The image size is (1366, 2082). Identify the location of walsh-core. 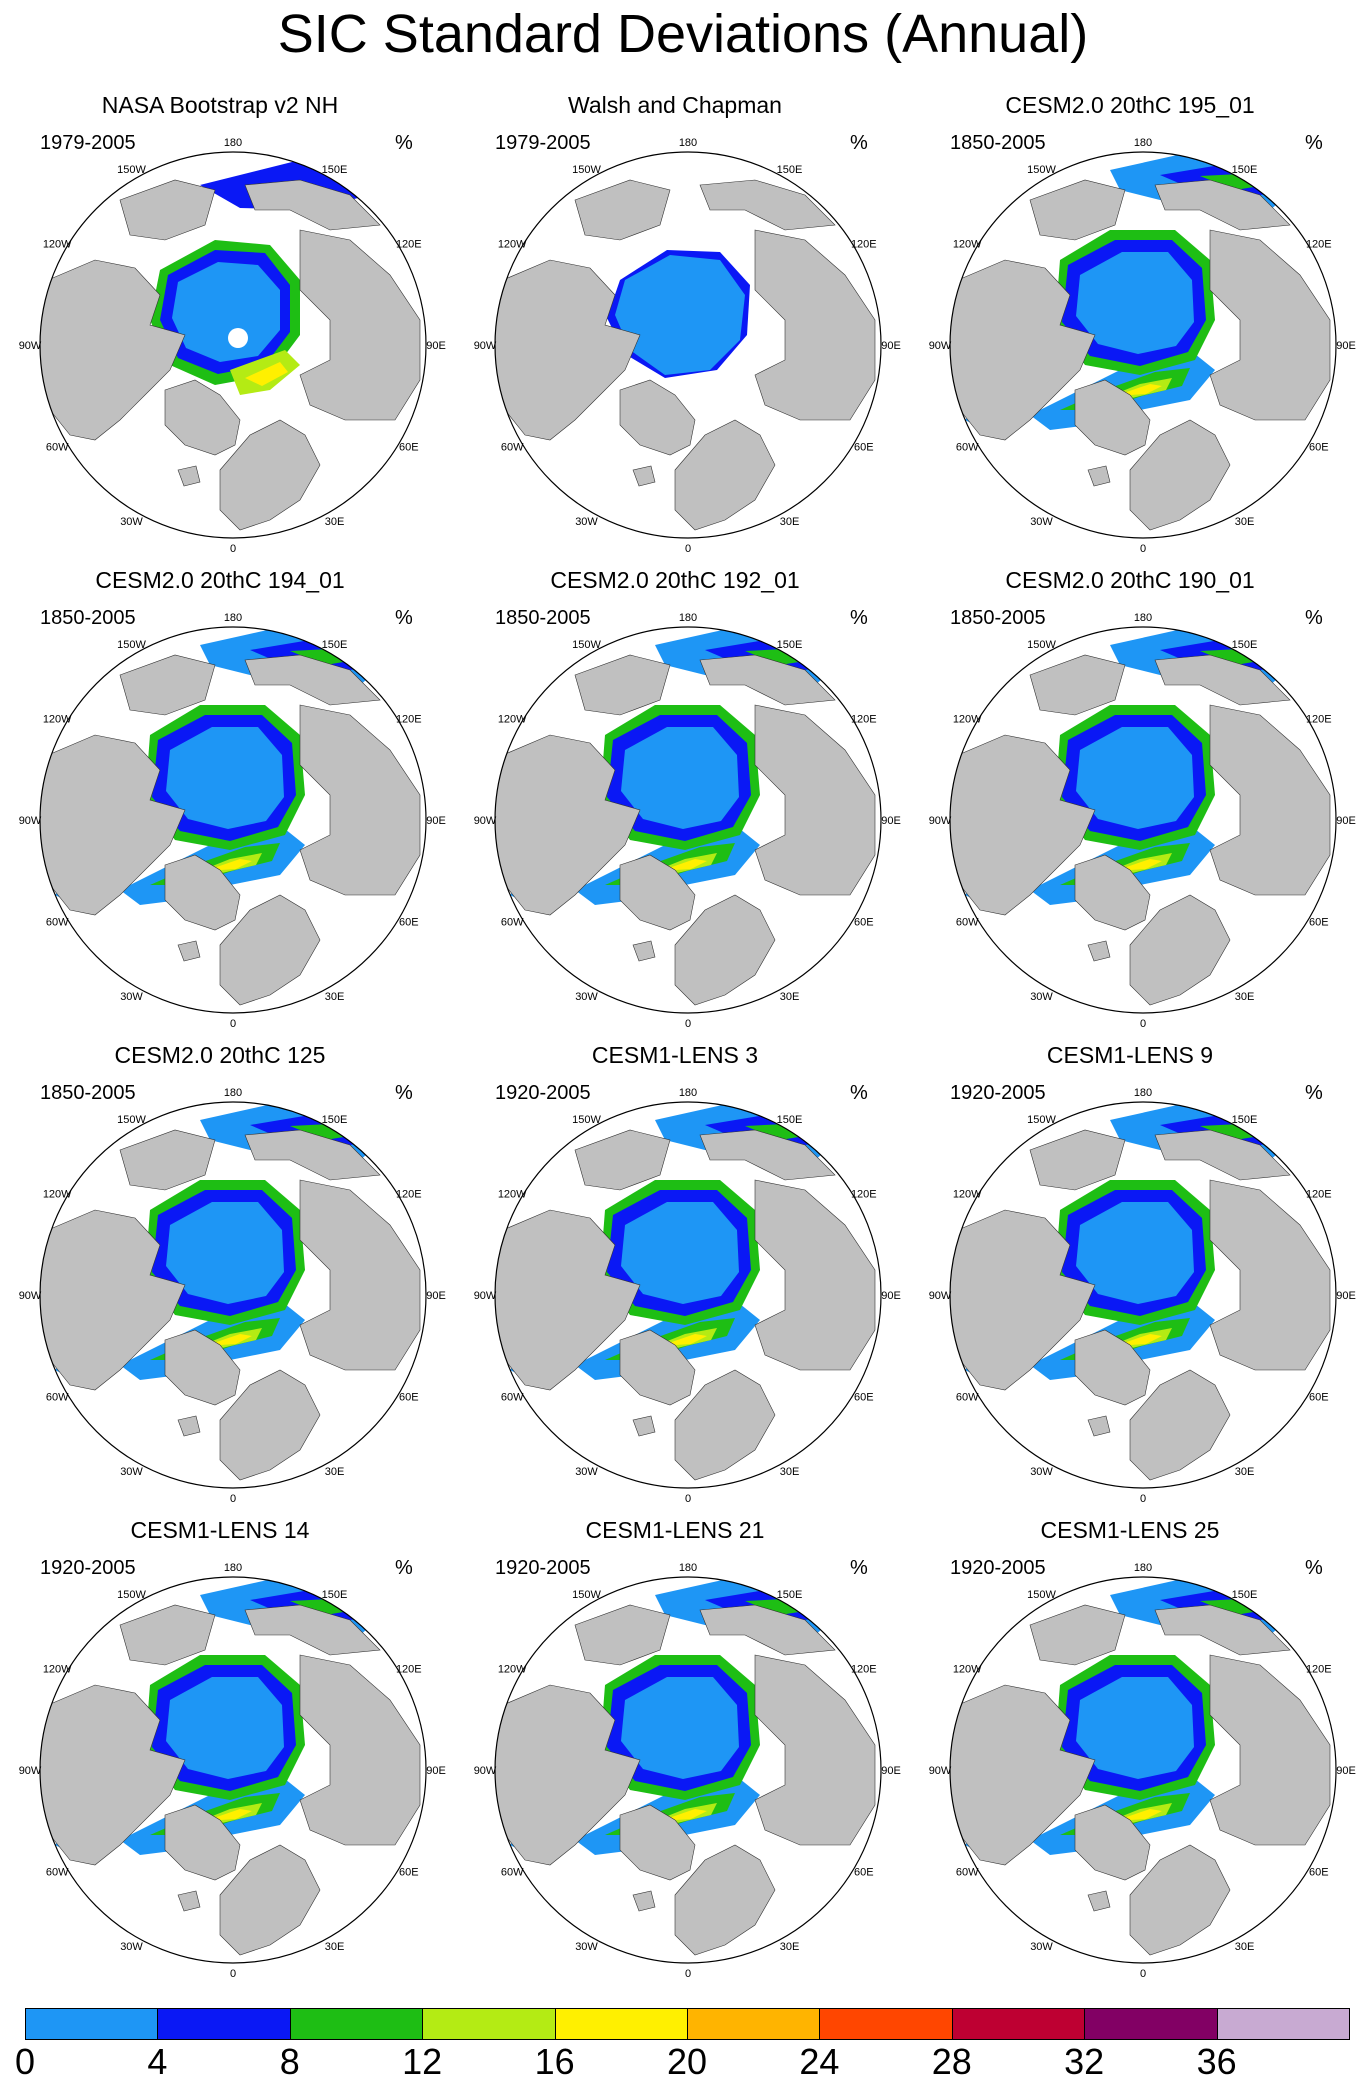
(680, 315).